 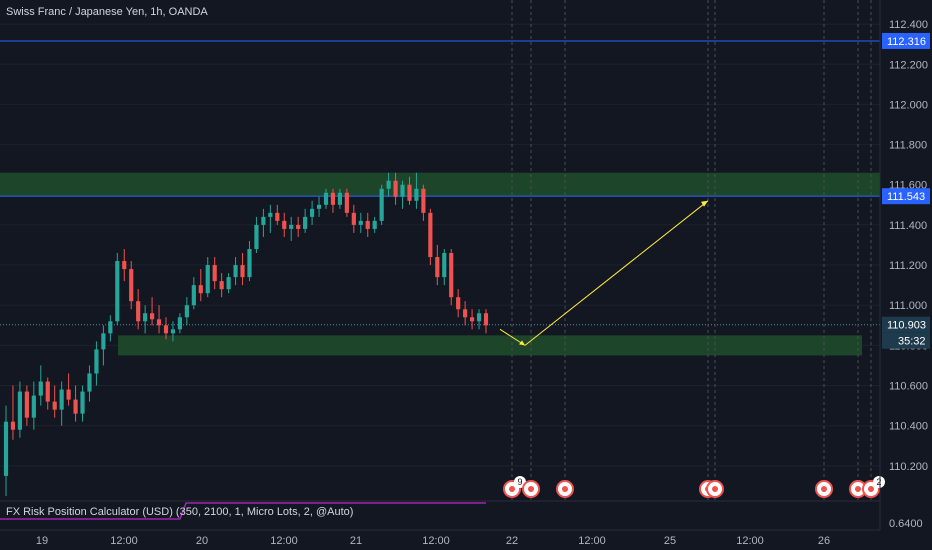 I want to click on badge-bg, so click(x=879, y=482).